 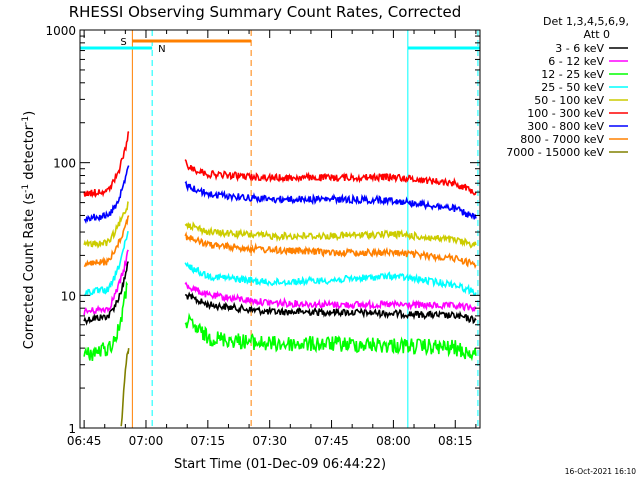 I want to click on y-tick-label-2: 100, so click(x=64, y=164).